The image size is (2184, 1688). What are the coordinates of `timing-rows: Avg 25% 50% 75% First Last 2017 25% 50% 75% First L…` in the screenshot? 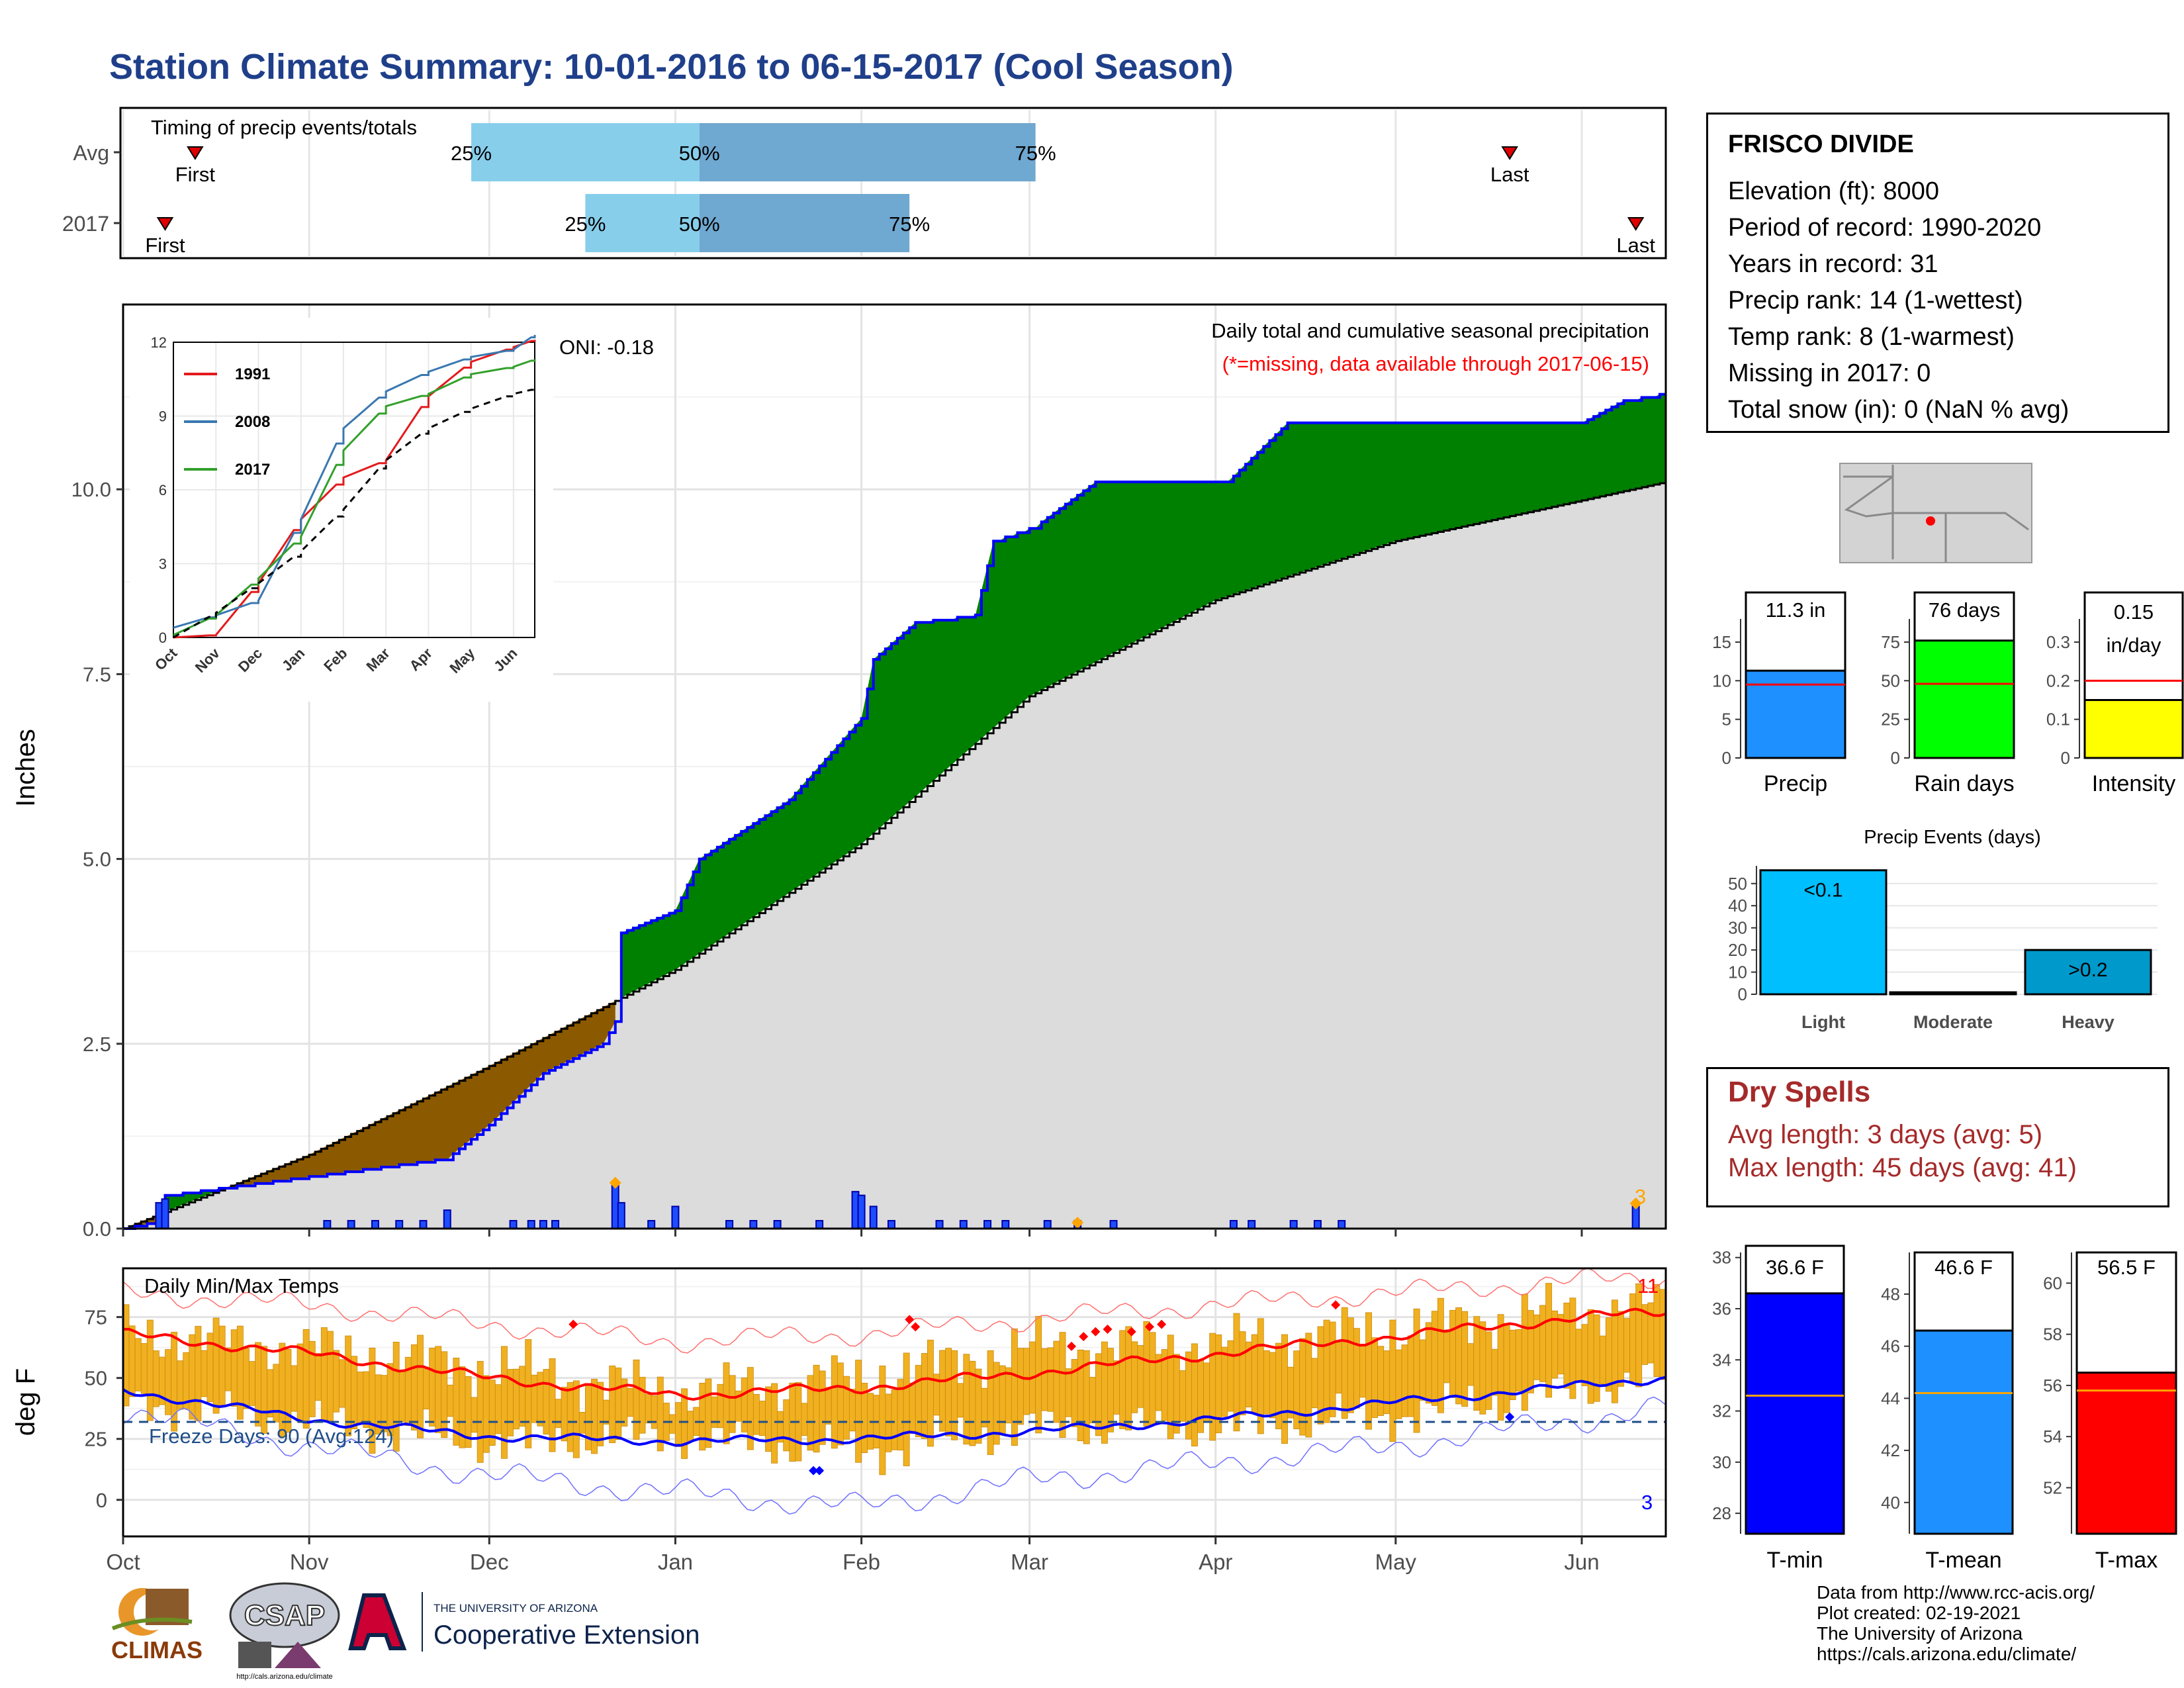 It's located at (859, 190).